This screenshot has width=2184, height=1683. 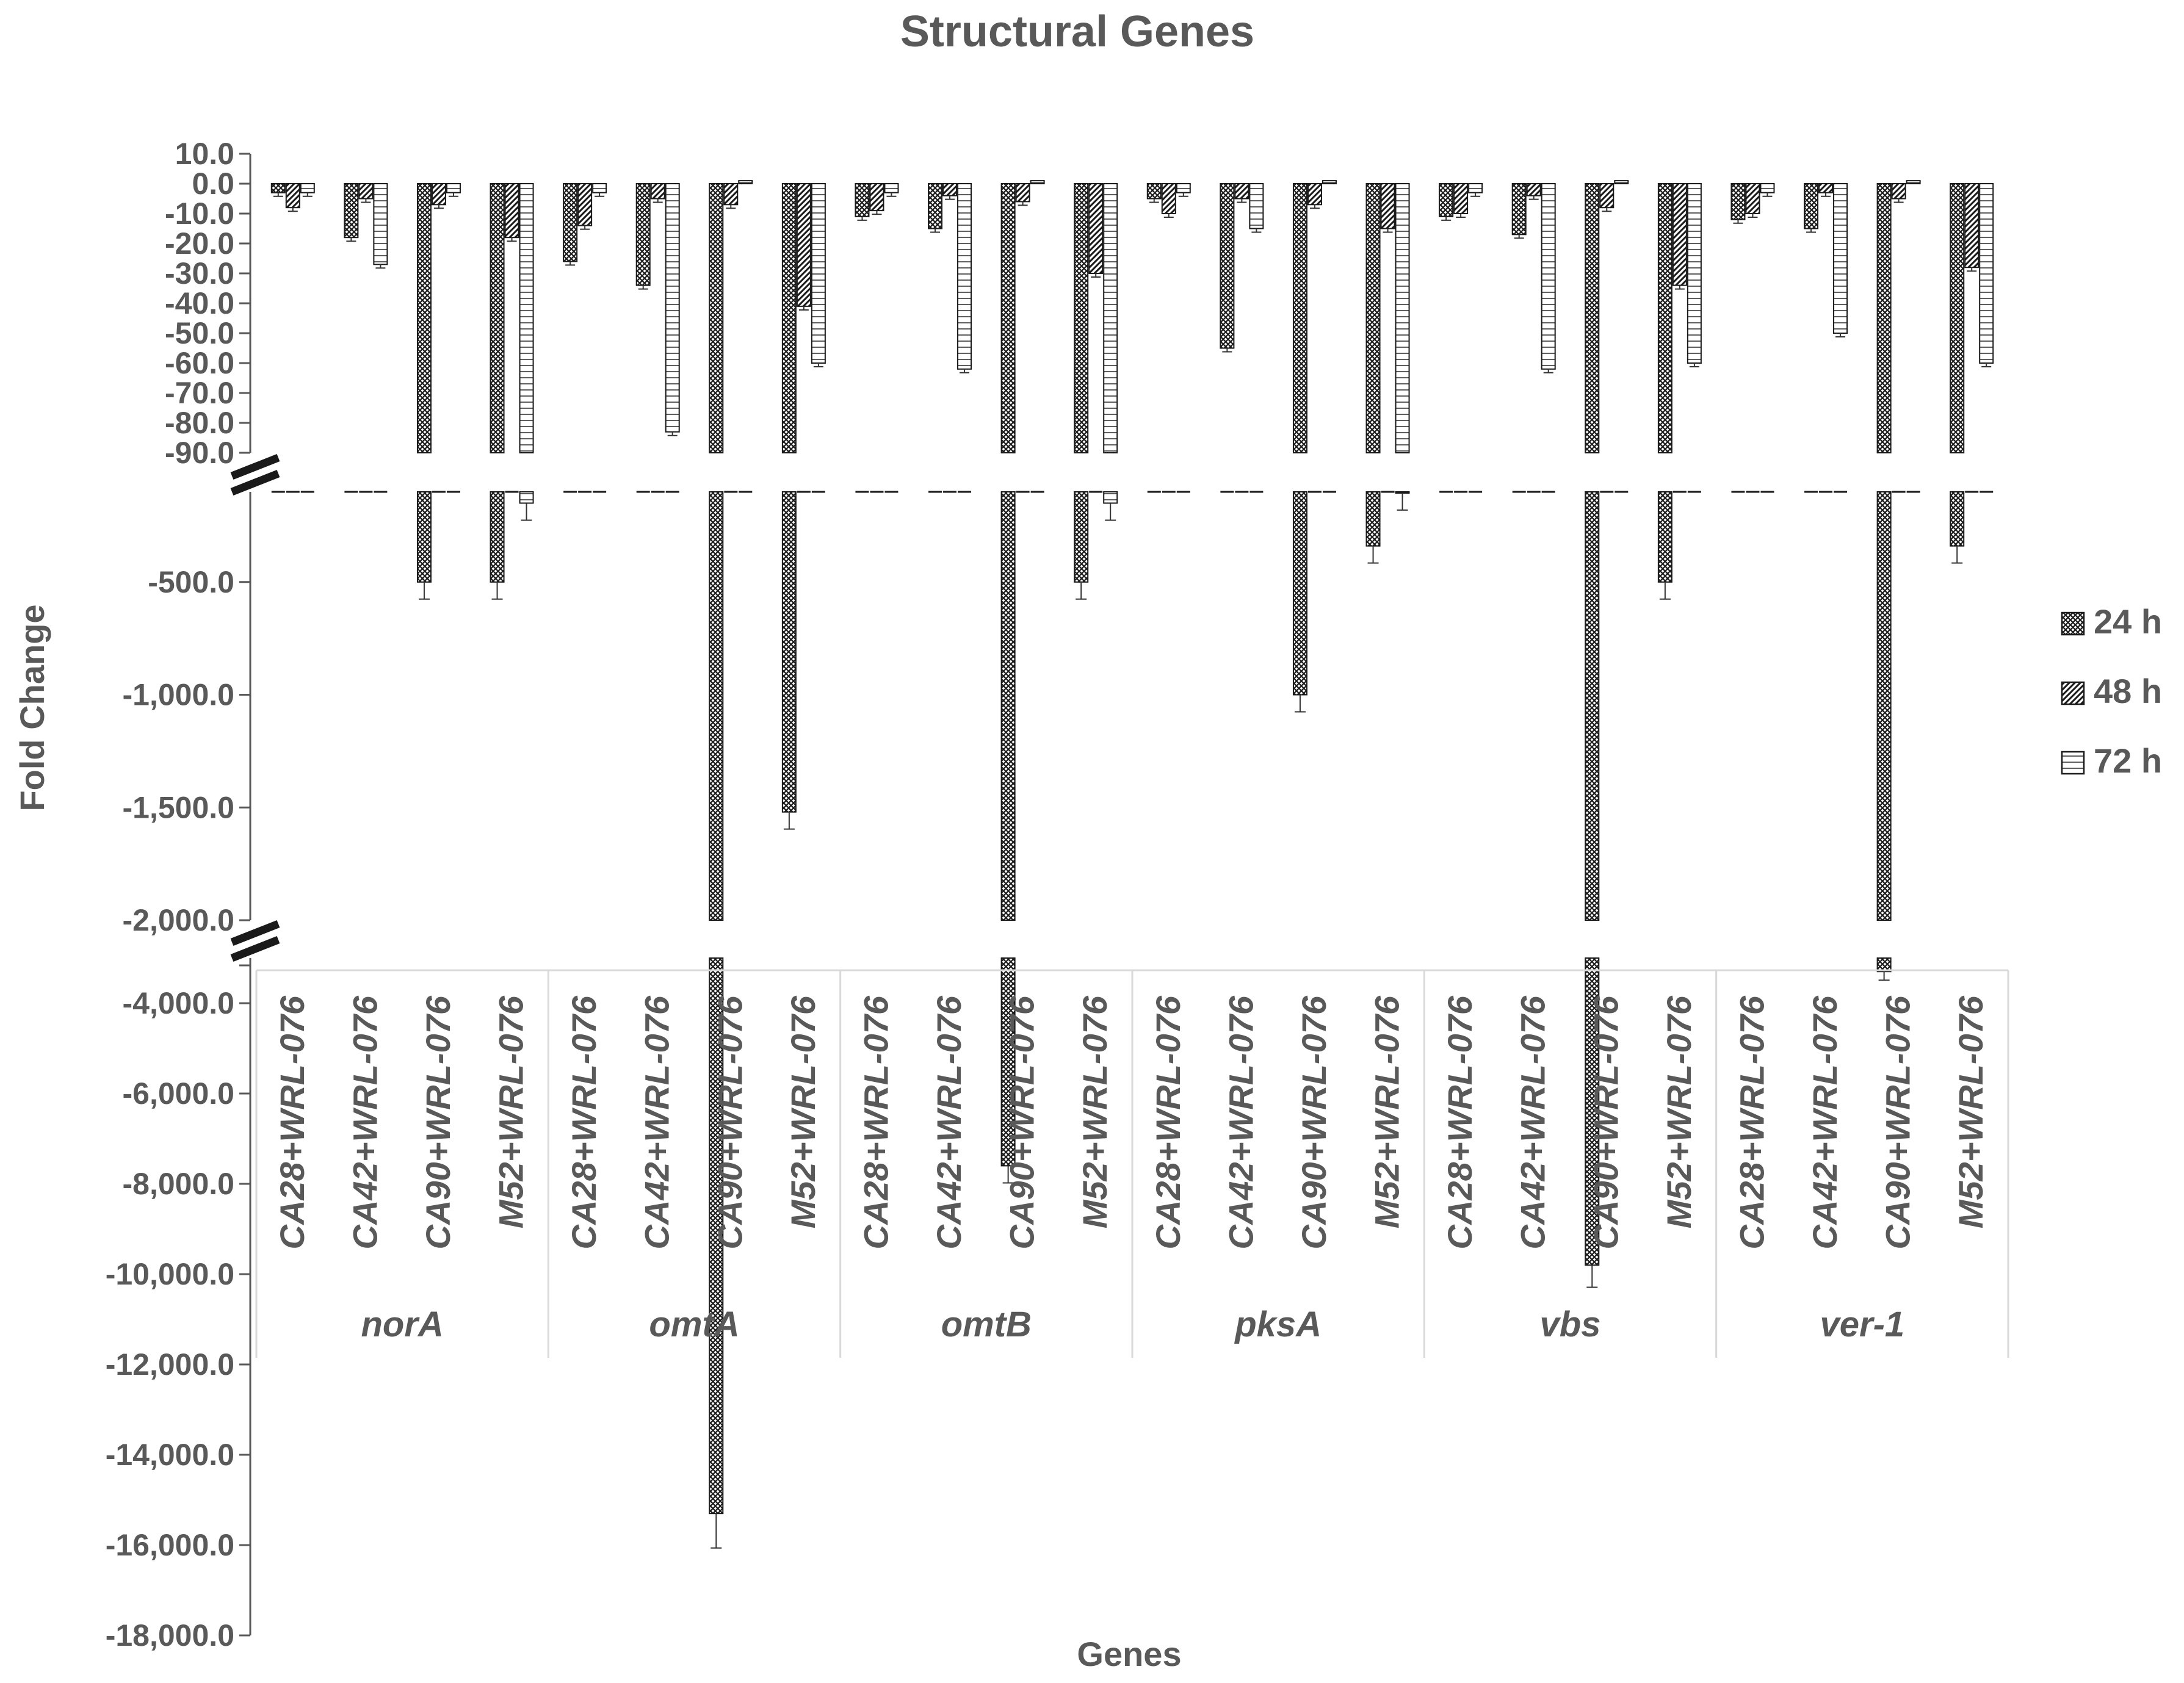 I want to click on y-tick-label: 10.0, so click(x=204, y=154).